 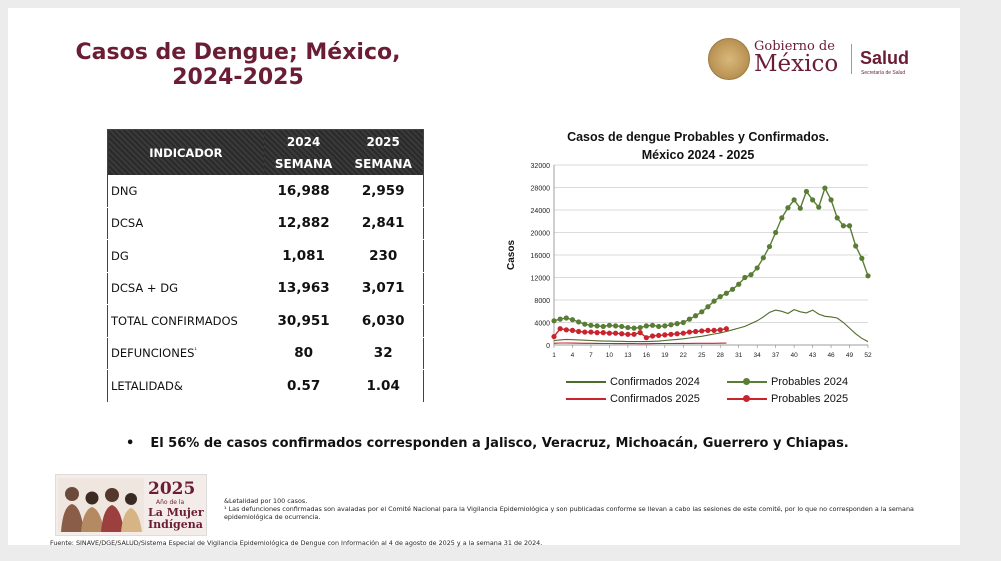 What do you see at coordinates (655, 382) in the screenshot?
I see `legend-label: Confirmados 2024` at bounding box center [655, 382].